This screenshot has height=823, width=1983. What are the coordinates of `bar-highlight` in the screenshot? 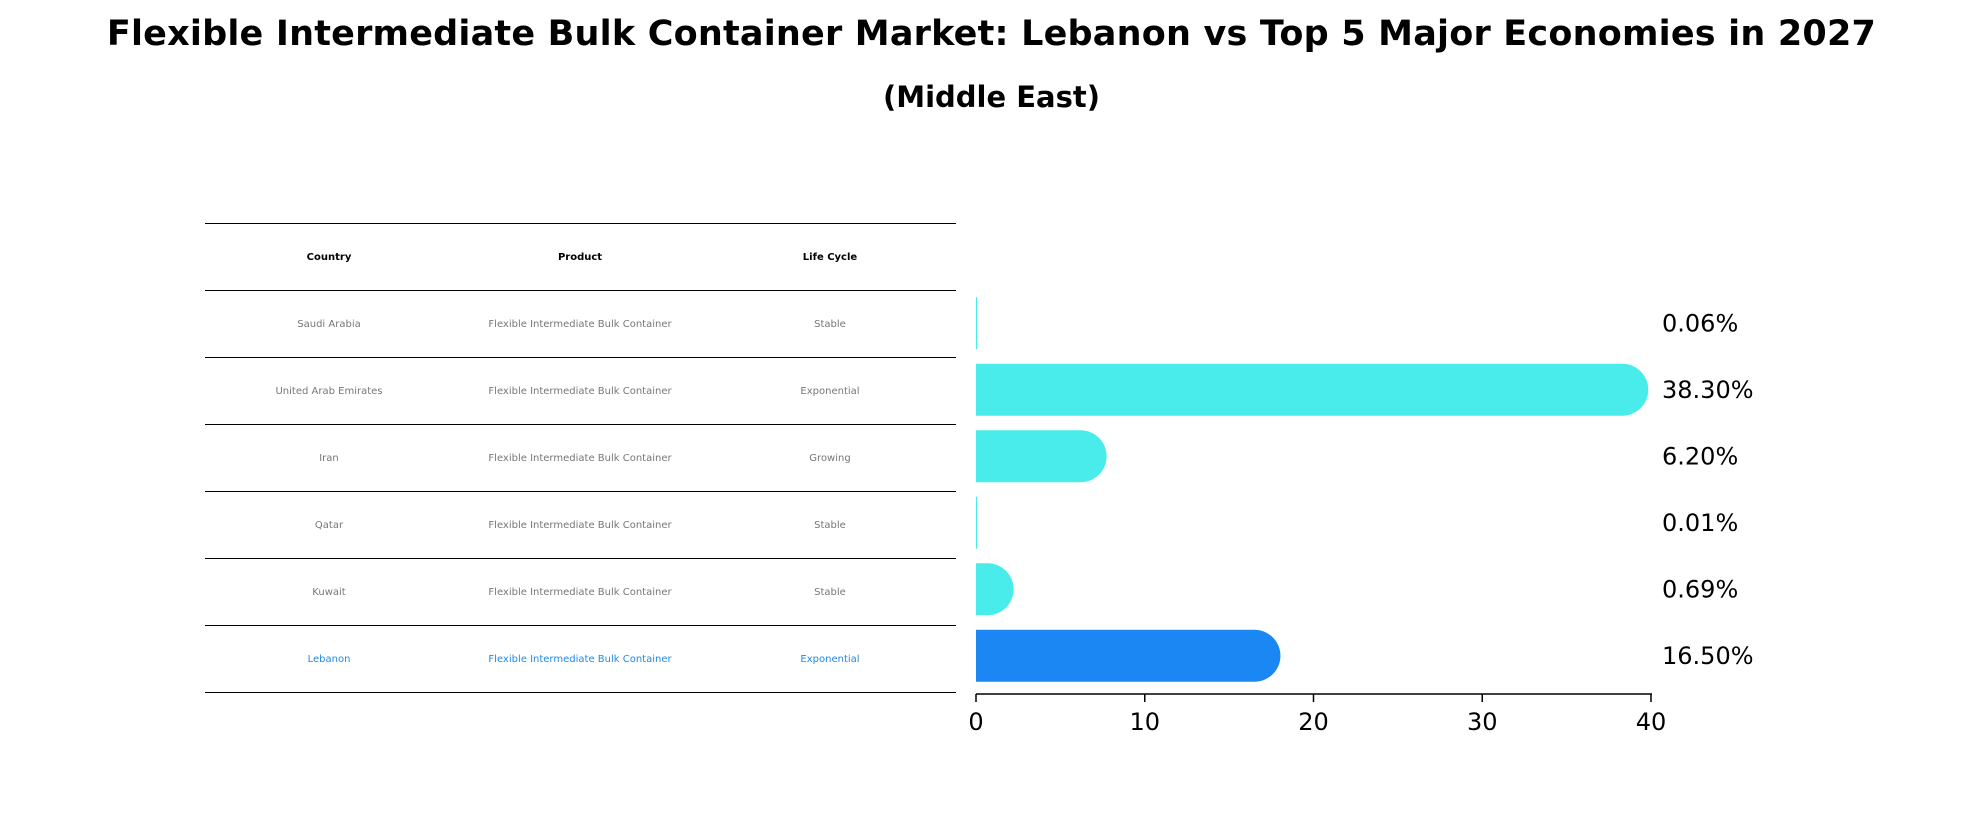 It's located at (1128, 655).